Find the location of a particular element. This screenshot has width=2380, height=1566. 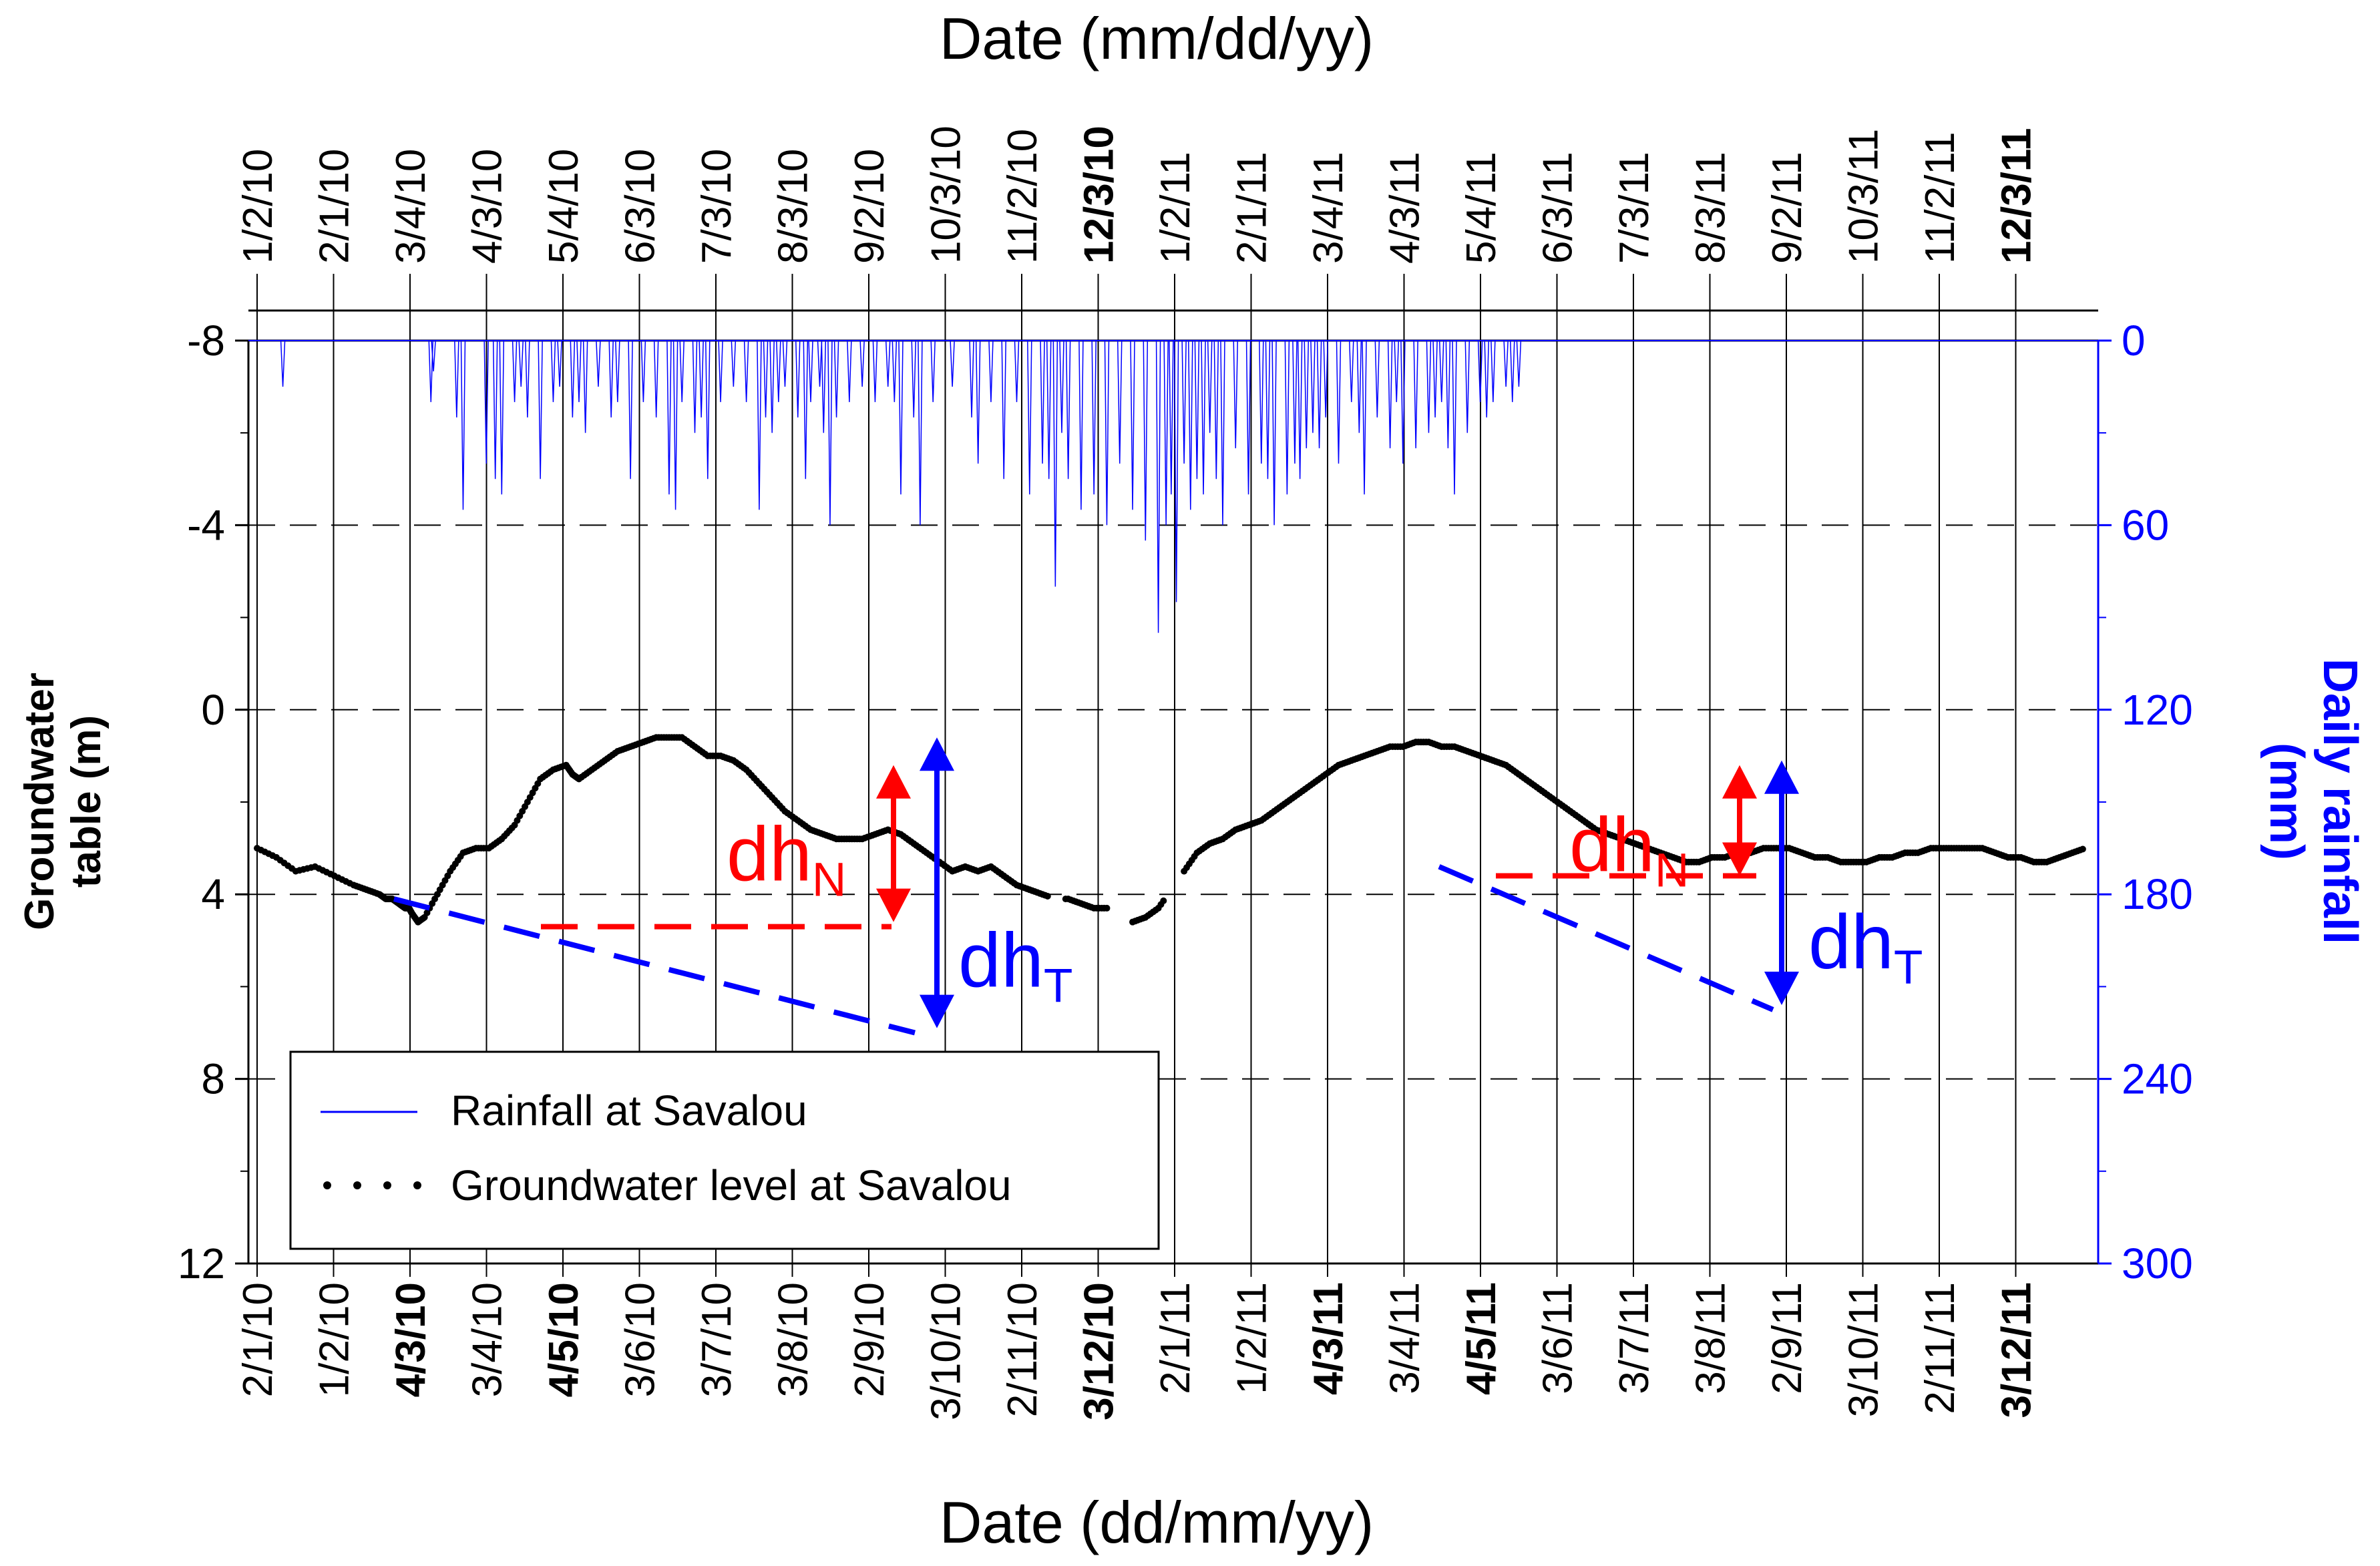

top-tick-label: 5/4/11 is located at coordinates (1481, 208).